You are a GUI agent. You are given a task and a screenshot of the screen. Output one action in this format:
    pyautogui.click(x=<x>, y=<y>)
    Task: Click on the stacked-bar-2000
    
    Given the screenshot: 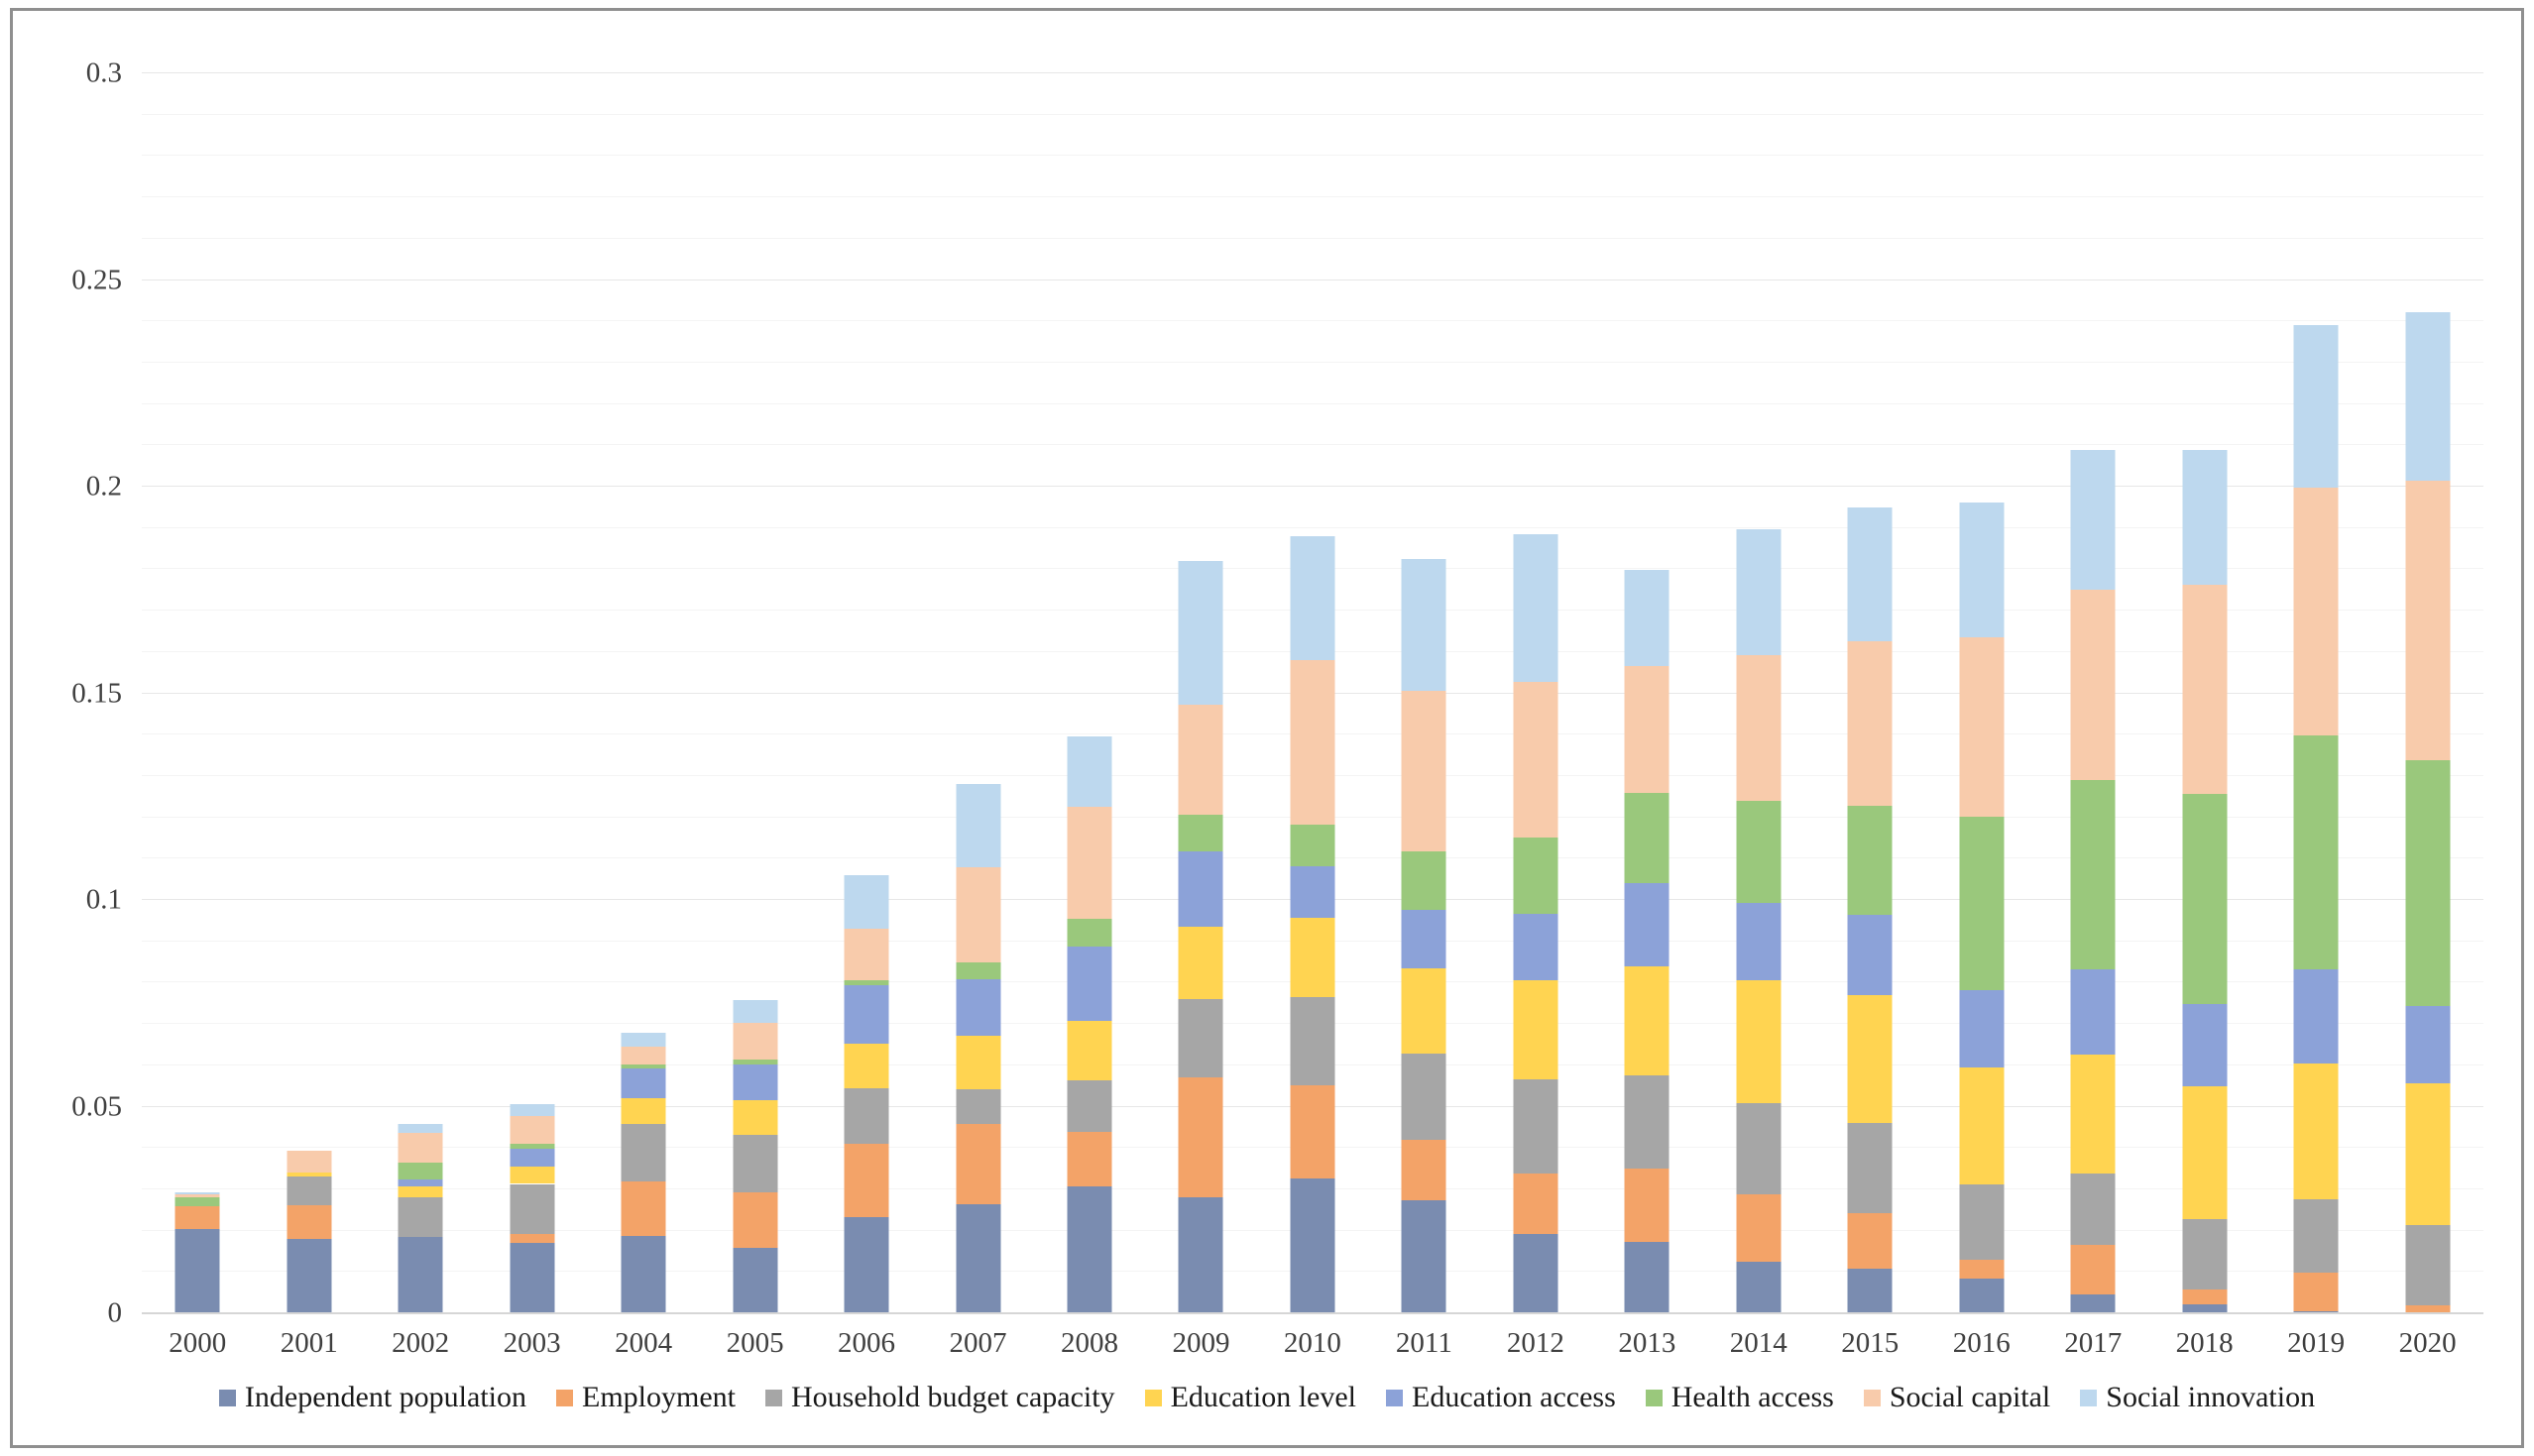 What is the action you would take?
    pyautogui.click(x=197, y=1252)
    